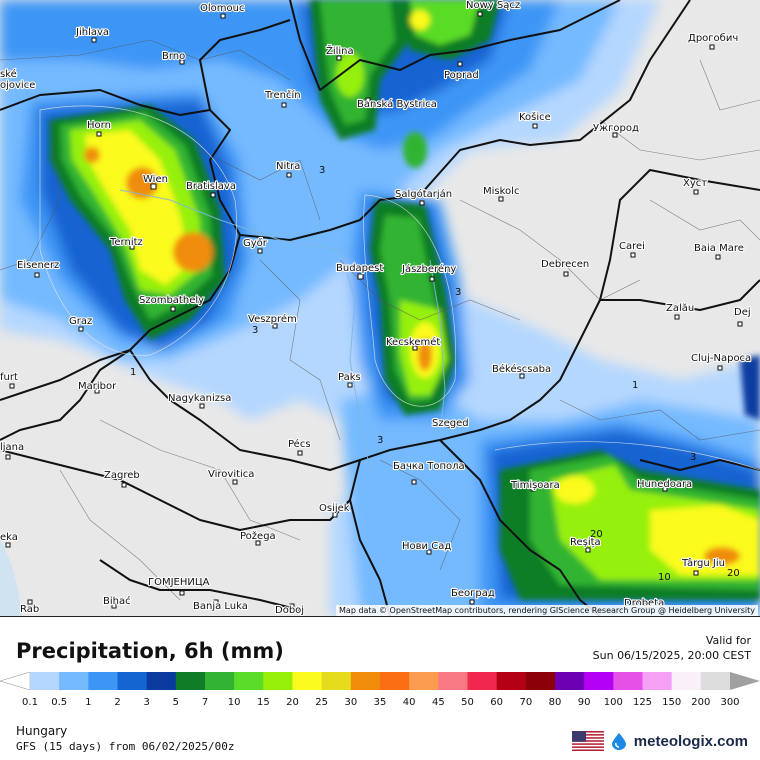  I want to click on legend-label: 45, so click(438, 702).